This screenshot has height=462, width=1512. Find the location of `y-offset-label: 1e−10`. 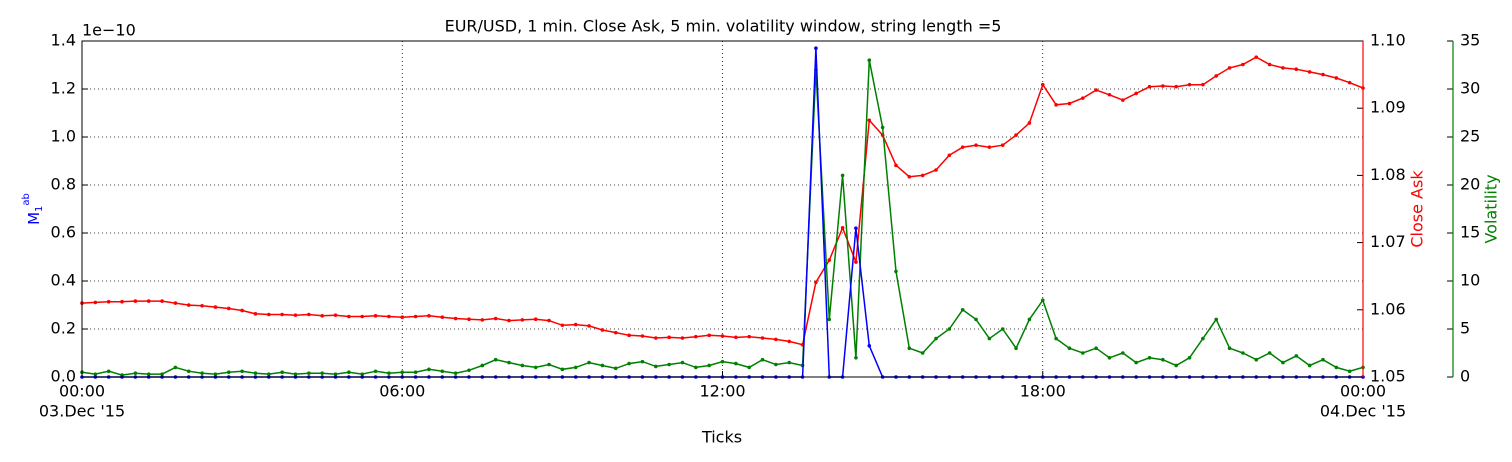

y-offset-label: 1e−10 is located at coordinates (109, 30).